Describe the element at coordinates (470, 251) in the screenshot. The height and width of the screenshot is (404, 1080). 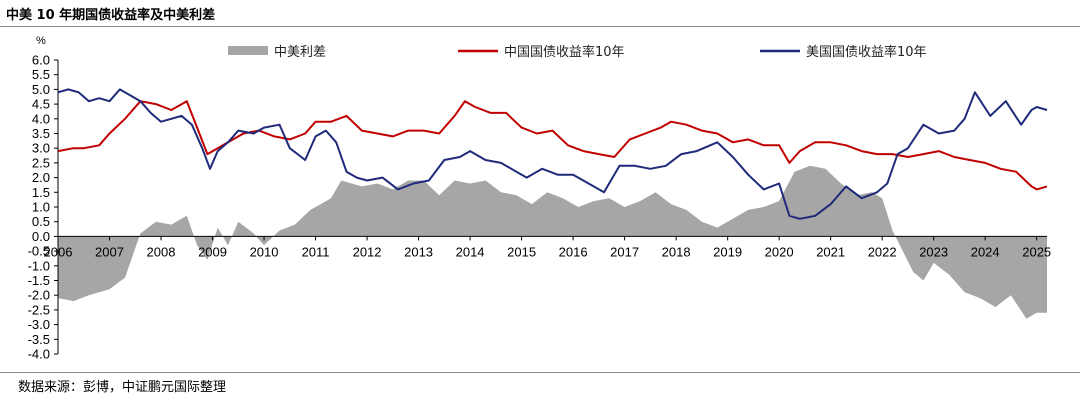
I see `x-tick-label: 2014` at that location.